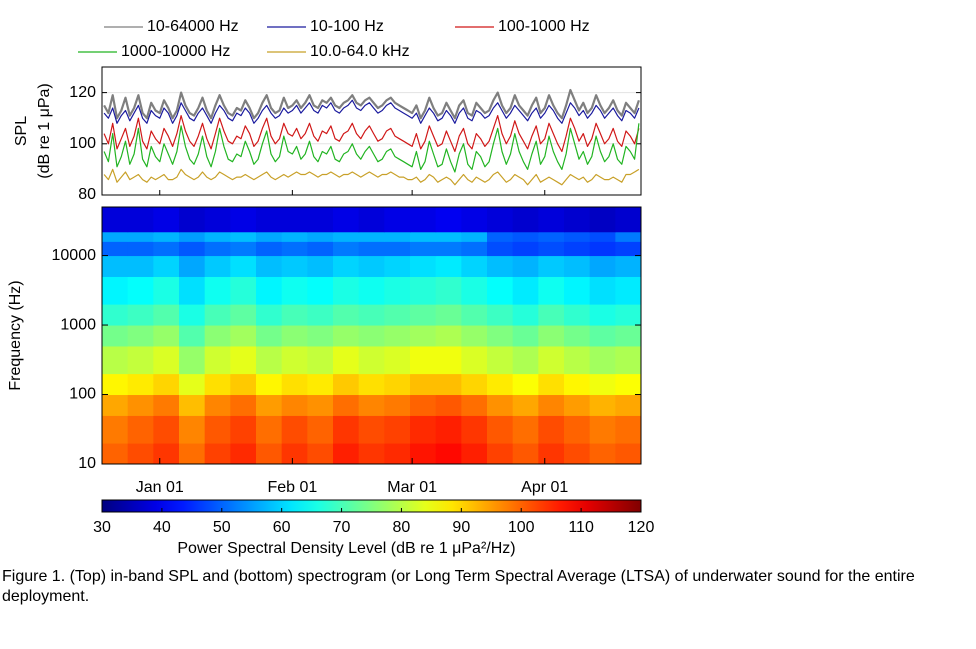  Describe the element at coordinates (544, 26) in the screenshot. I see `legend-label: 100-1000 Hz` at that location.